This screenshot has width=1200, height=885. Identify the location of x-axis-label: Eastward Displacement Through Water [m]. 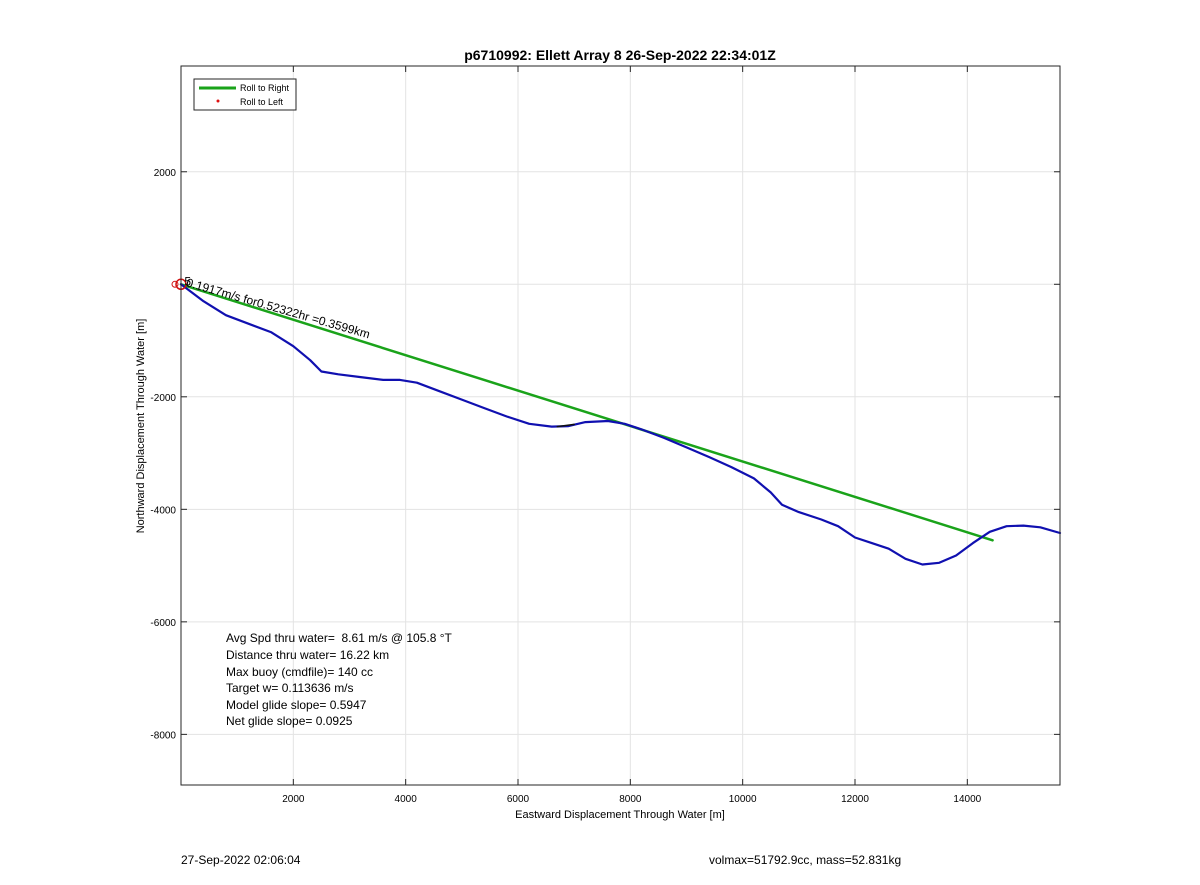
(620, 815).